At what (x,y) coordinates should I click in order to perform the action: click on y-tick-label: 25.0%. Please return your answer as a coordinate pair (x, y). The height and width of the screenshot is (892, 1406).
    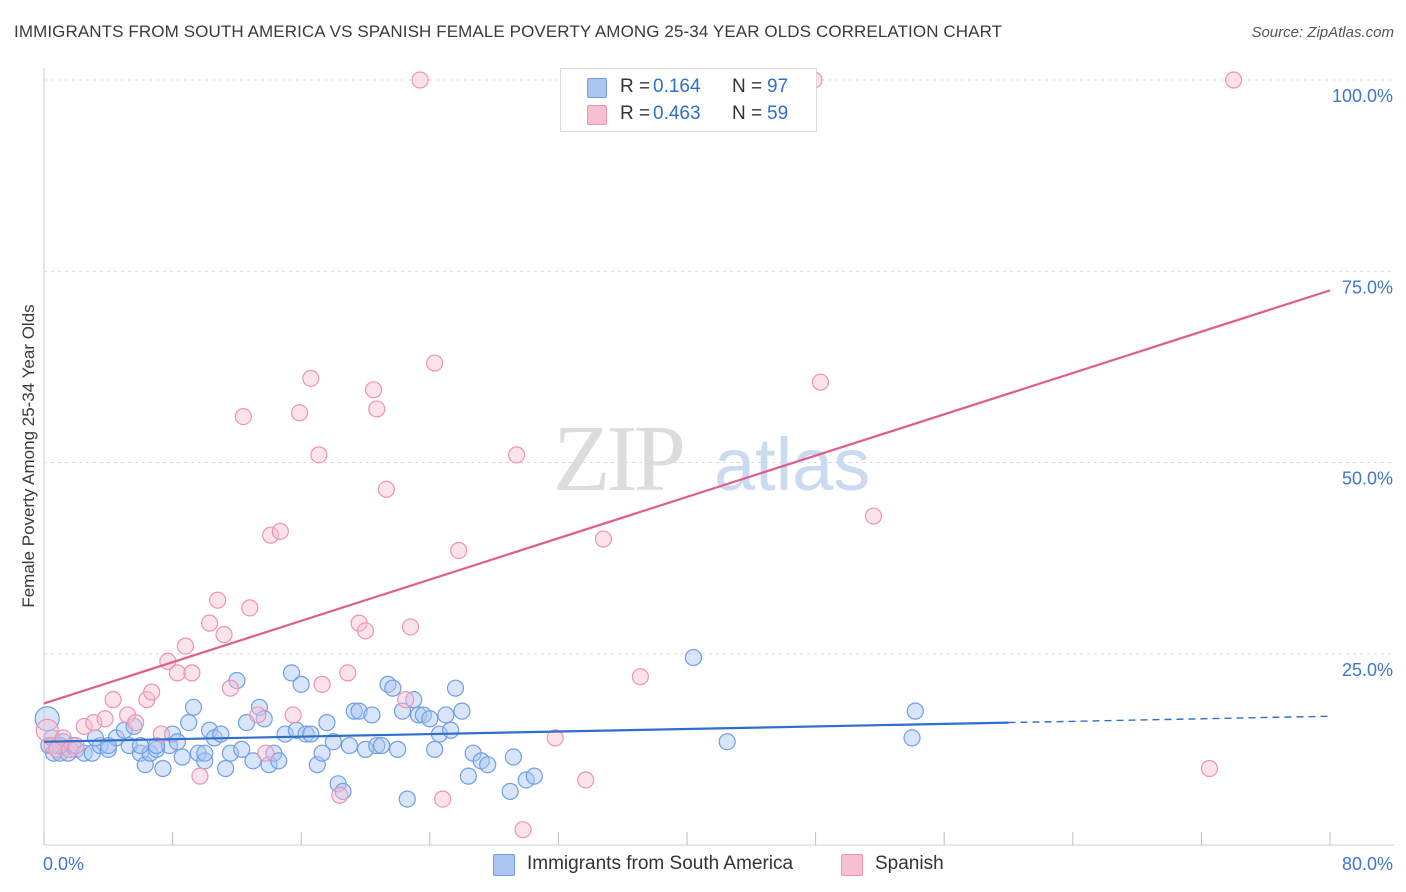
    Looking at the image, I should click on (1367, 670).